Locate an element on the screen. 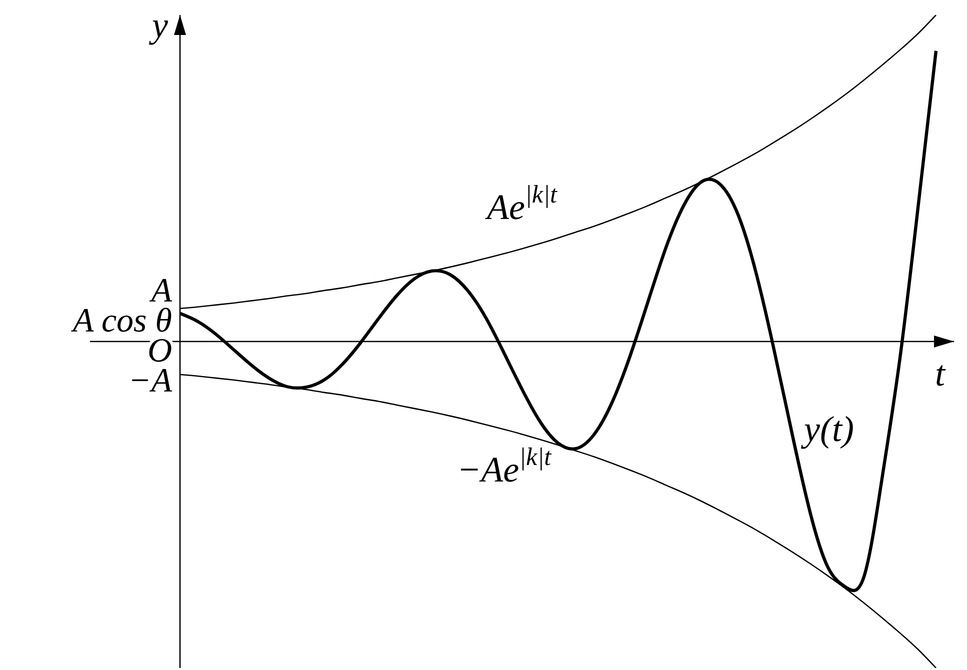 Image resolution: width=967 pixels, height=670 pixels. y-axis-title: y is located at coordinates (158, 25).